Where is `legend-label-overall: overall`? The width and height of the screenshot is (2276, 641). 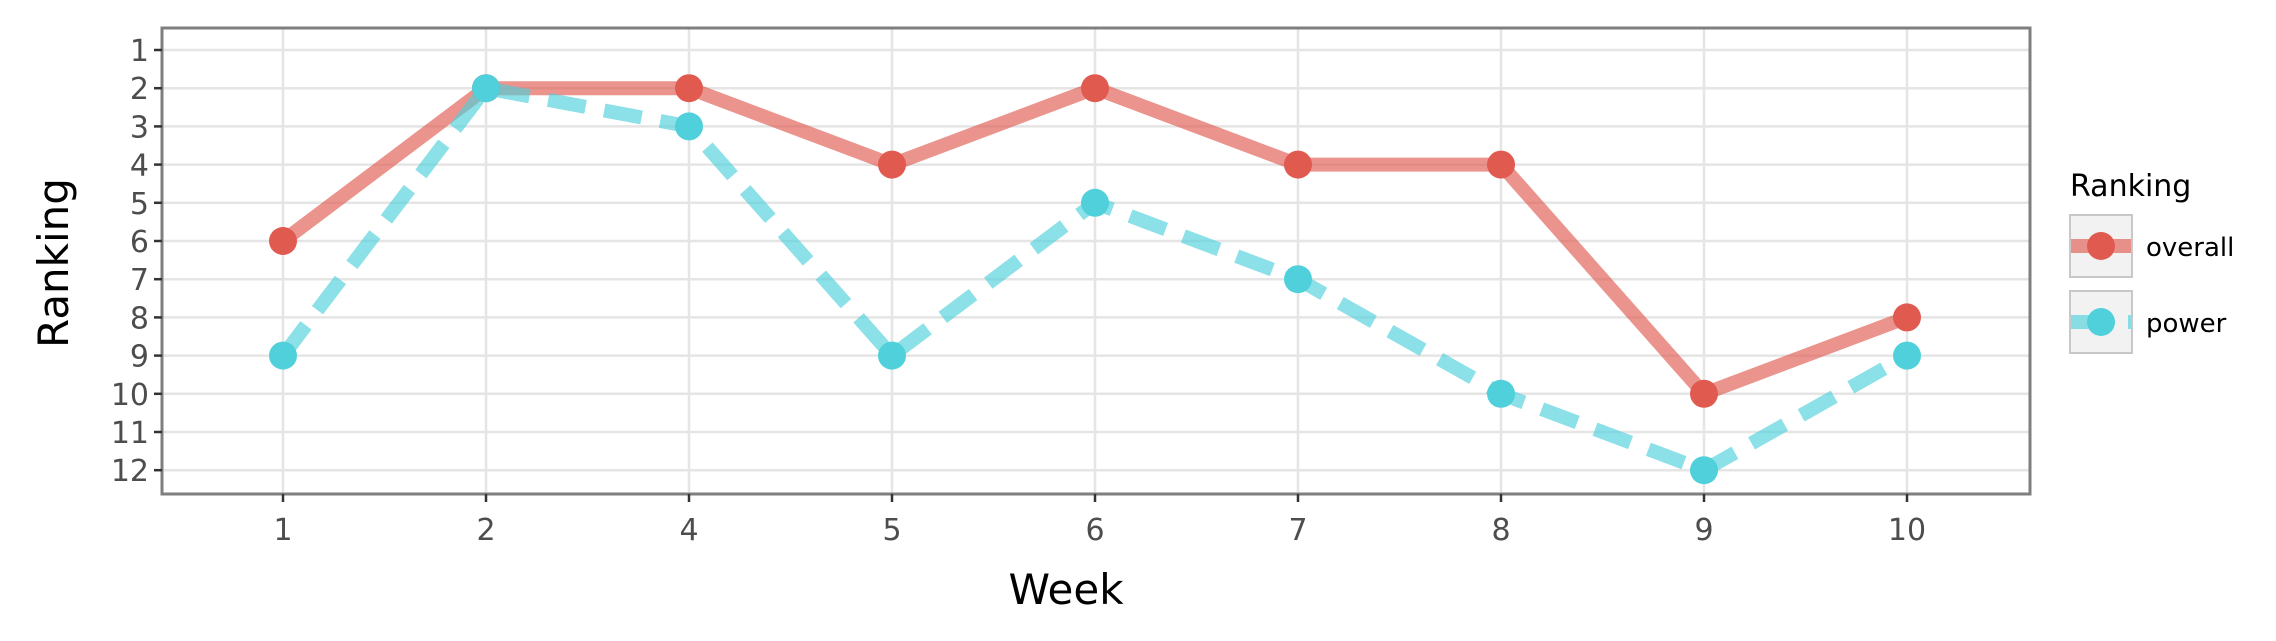
legend-label-overall: overall is located at coordinates (2190, 248).